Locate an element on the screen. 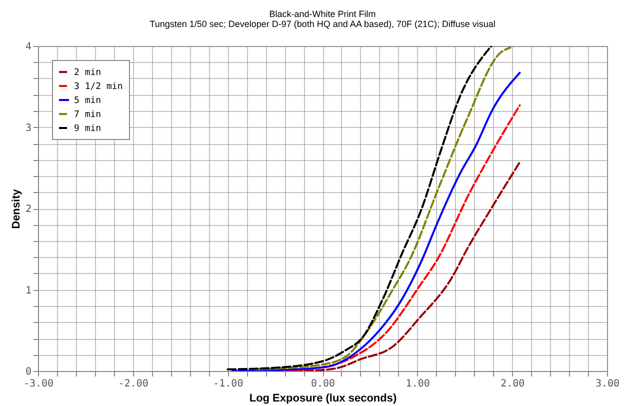  y-tick-label: 2 is located at coordinates (28, 209).